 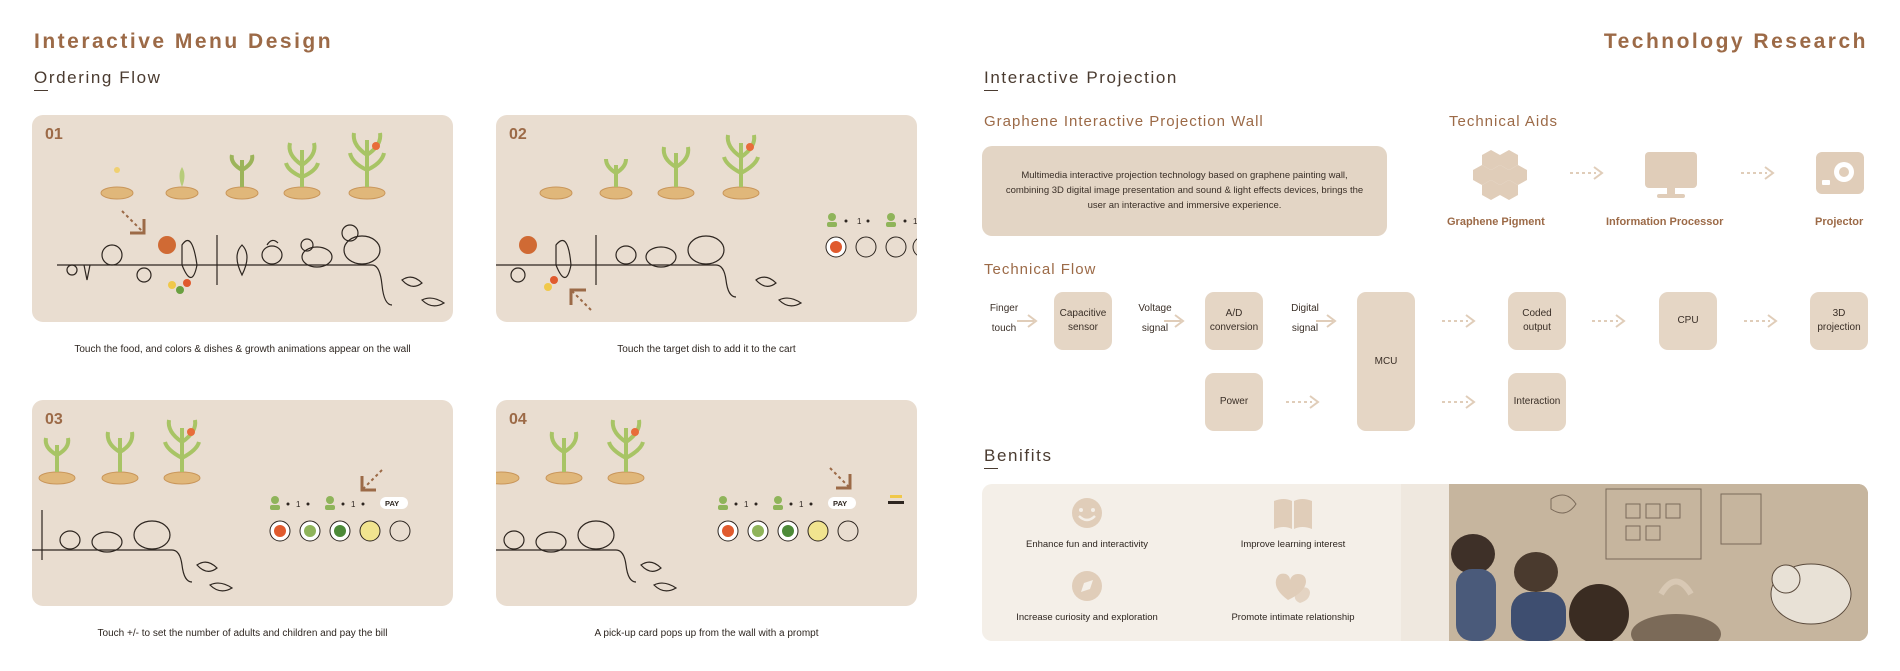 What do you see at coordinates (1386, 361) in the screenshot?
I see `mcu-box: MCU` at bounding box center [1386, 361].